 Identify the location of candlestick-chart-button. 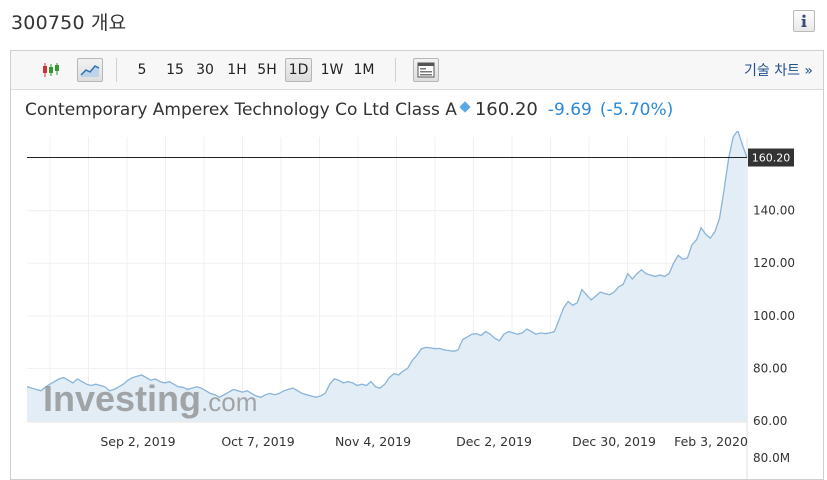
(51, 70).